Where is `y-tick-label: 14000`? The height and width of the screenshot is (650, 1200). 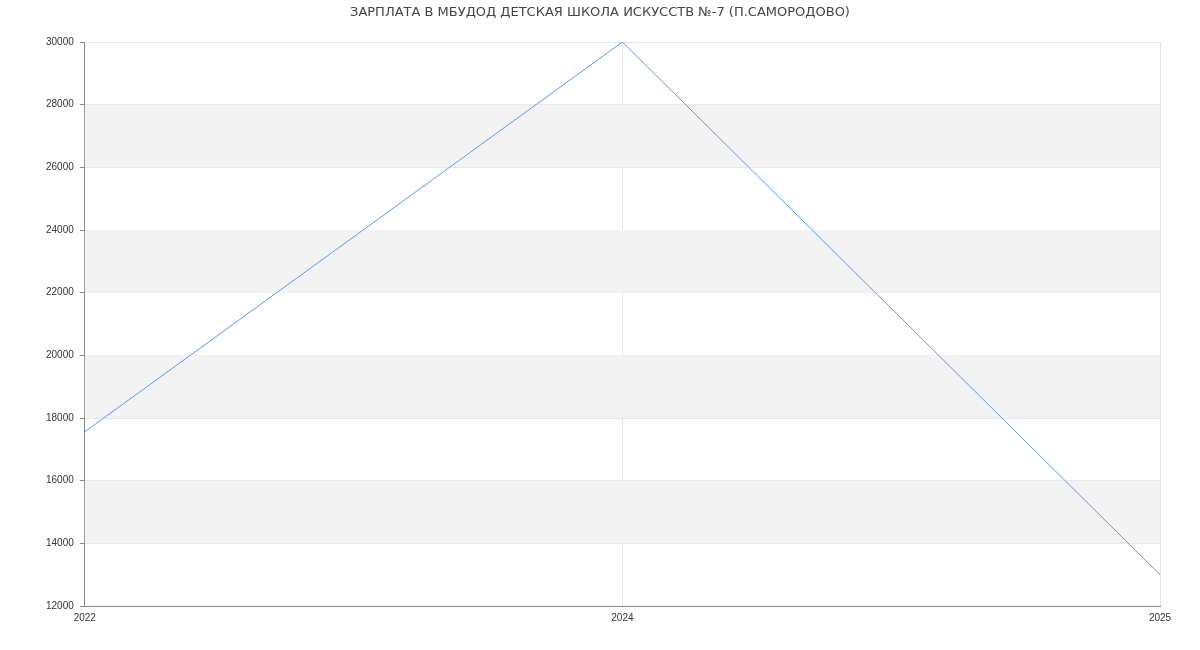
y-tick-label: 14000 is located at coordinates (60, 543).